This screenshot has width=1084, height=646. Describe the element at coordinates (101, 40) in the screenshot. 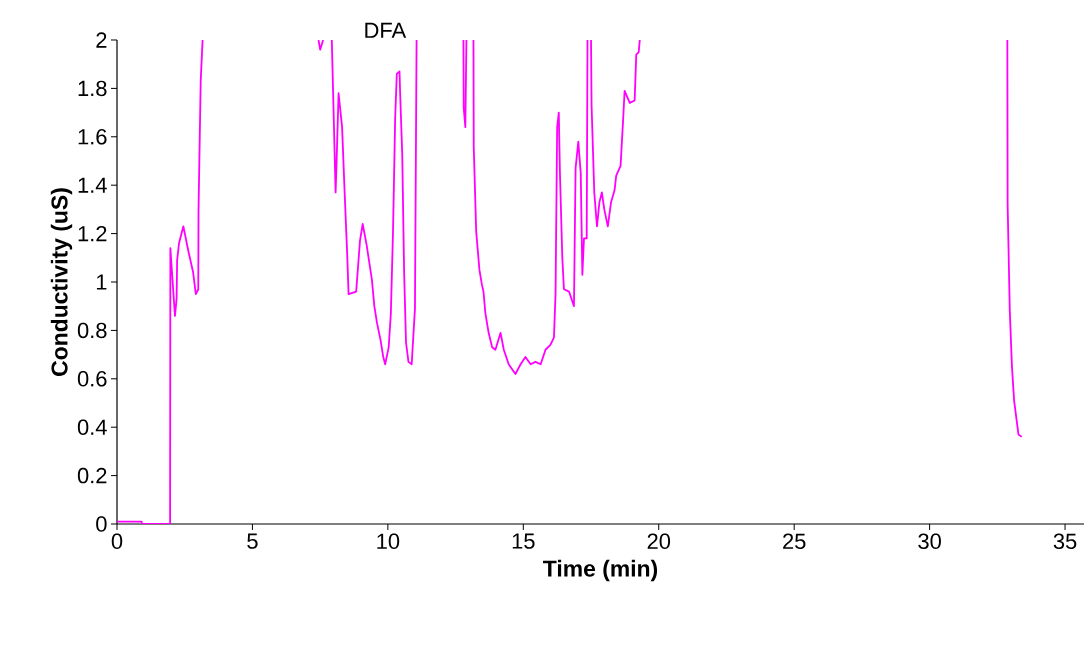

I see `y-tick-label: 2` at that location.